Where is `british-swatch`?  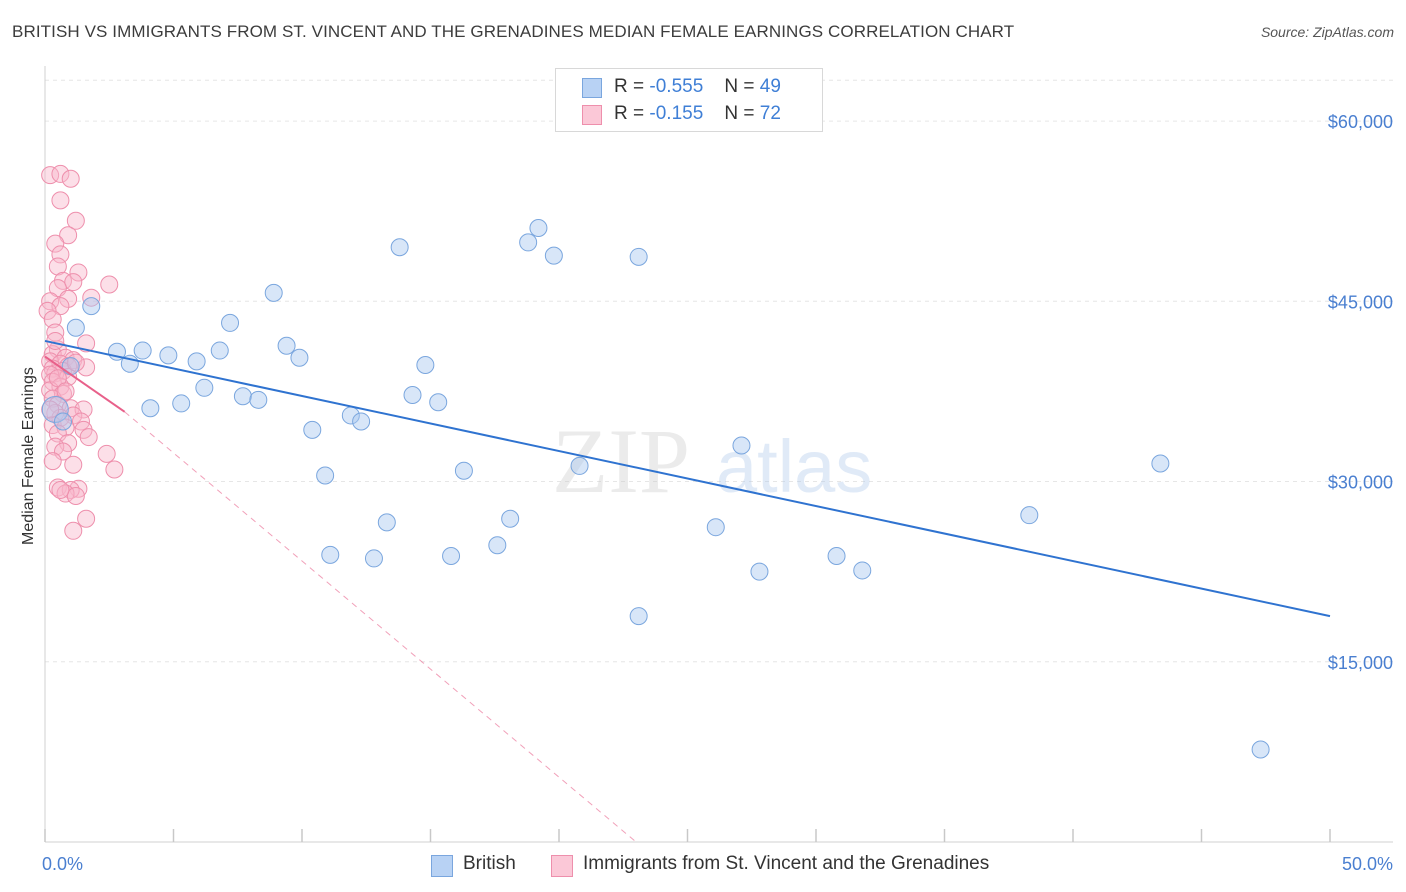
british-swatch is located at coordinates (592, 88).